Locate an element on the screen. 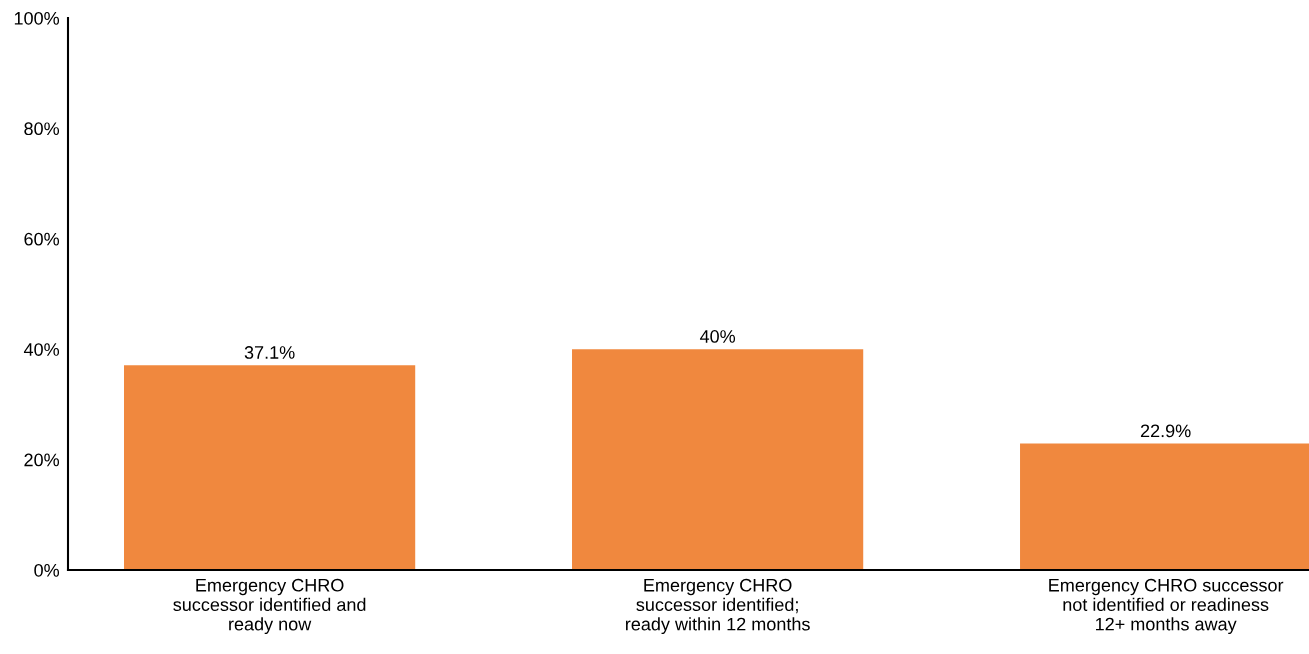  data-label: 22.9% is located at coordinates (1165, 431).